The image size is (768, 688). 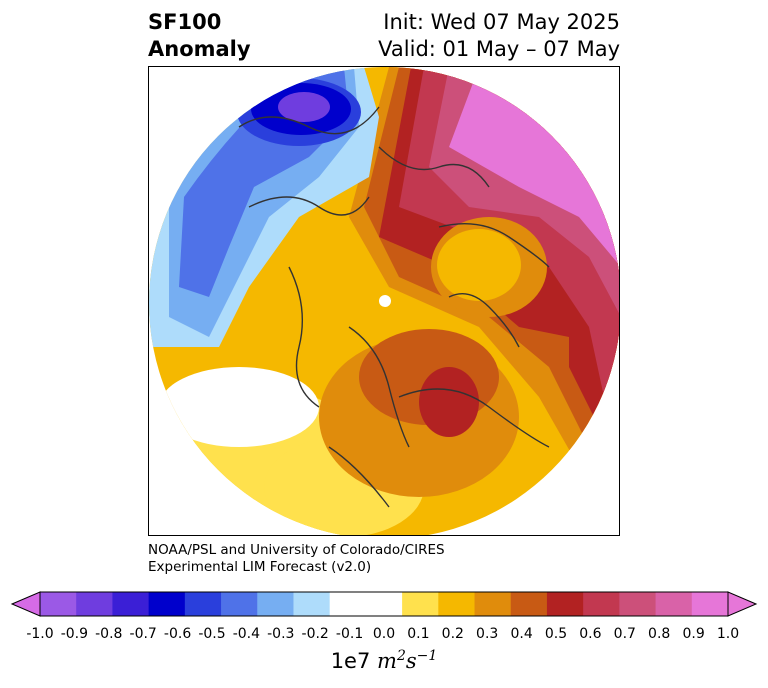 I want to click on init-date: Init: Wed 07 May 2025, so click(x=501, y=22).